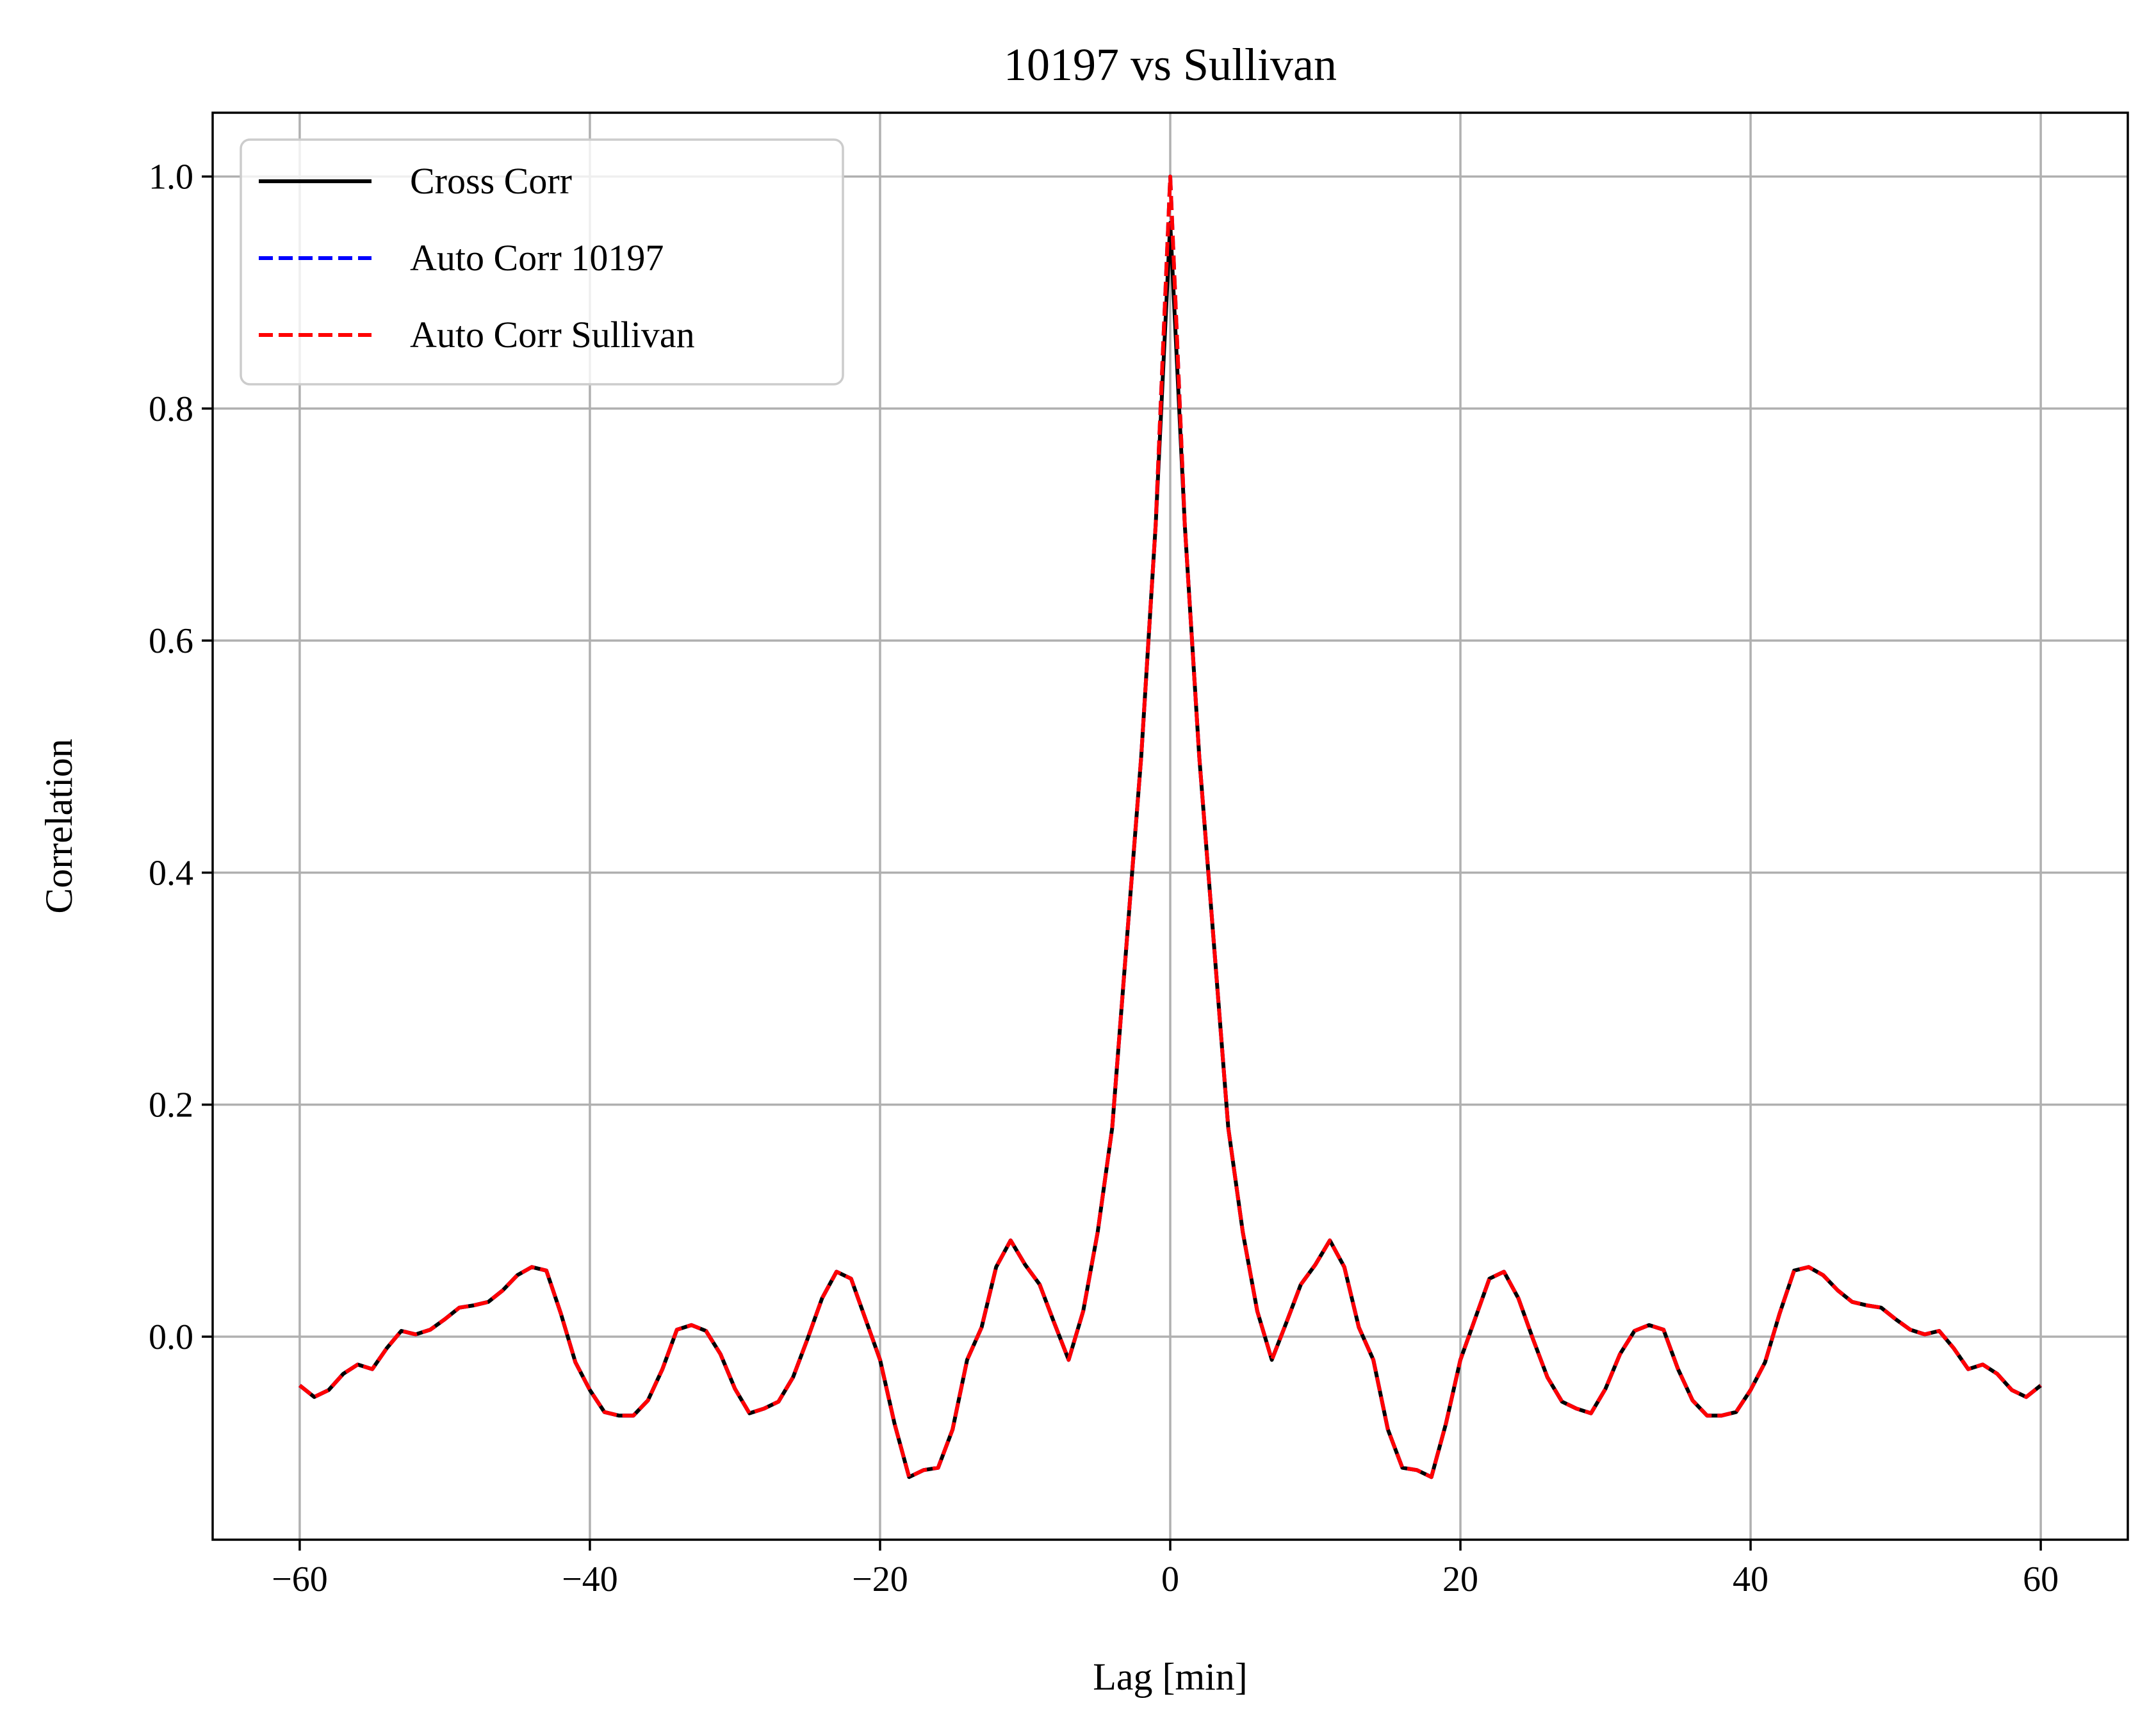 This screenshot has height=1728, width=2156. Describe the element at coordinates (171, 1337) in the screenshot. I see `y-tick-label: 0.0` at that location.